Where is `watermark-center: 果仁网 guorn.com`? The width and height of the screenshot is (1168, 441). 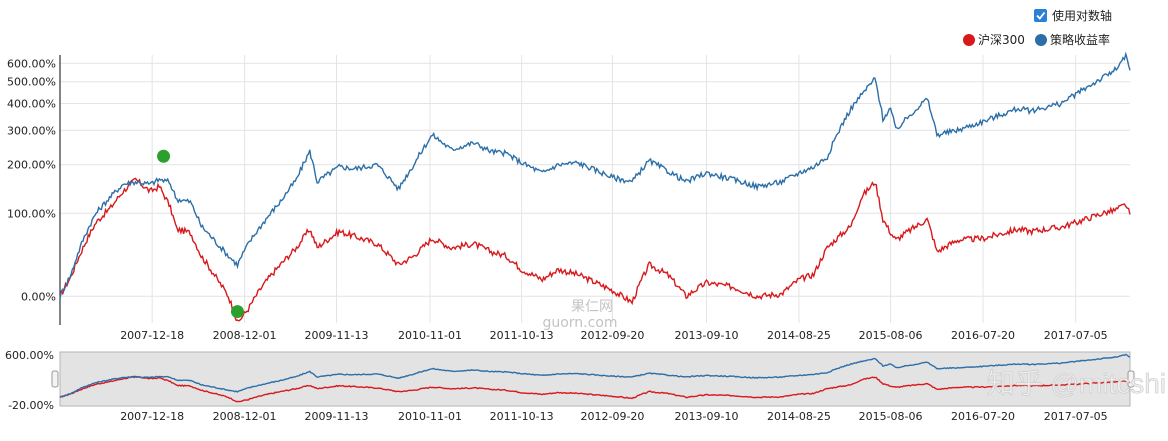
watermark-center: 果仁网 guorn.com is located at coordinates (579, 315).